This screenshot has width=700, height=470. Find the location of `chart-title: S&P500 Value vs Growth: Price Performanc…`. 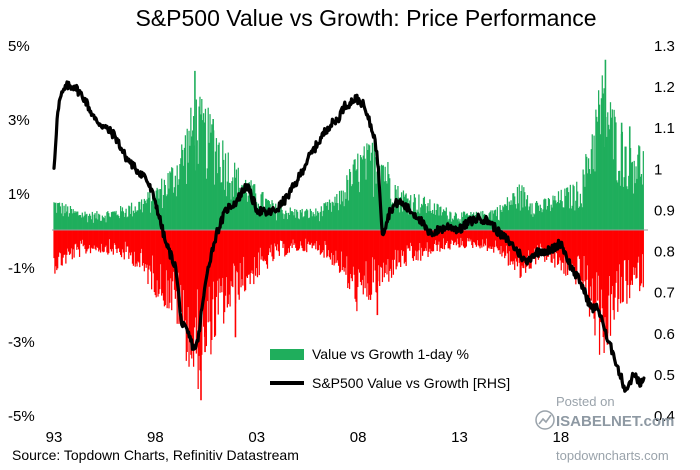

chart-title: S&P500 Value vs Growth: Price Performanc… is located at coordinates (365, 18).